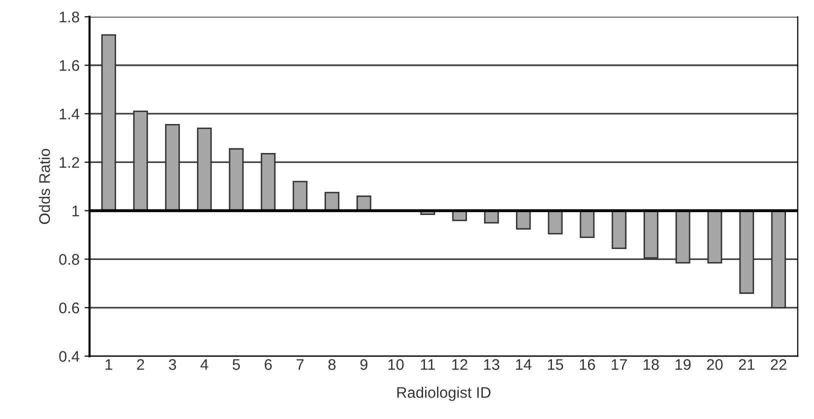 Image resolution: width=814 pixels, height=419 pixels. I want to click on y-tick-label: 0.4, so click(69, 356).